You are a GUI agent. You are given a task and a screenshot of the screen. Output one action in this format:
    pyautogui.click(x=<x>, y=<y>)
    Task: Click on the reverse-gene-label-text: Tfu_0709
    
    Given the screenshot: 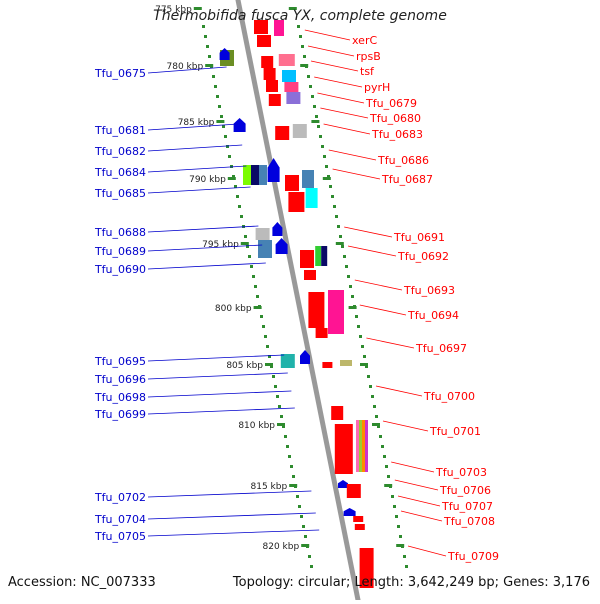 What is the action you would take?
    pyautogui.click(x=473, y=556)
    